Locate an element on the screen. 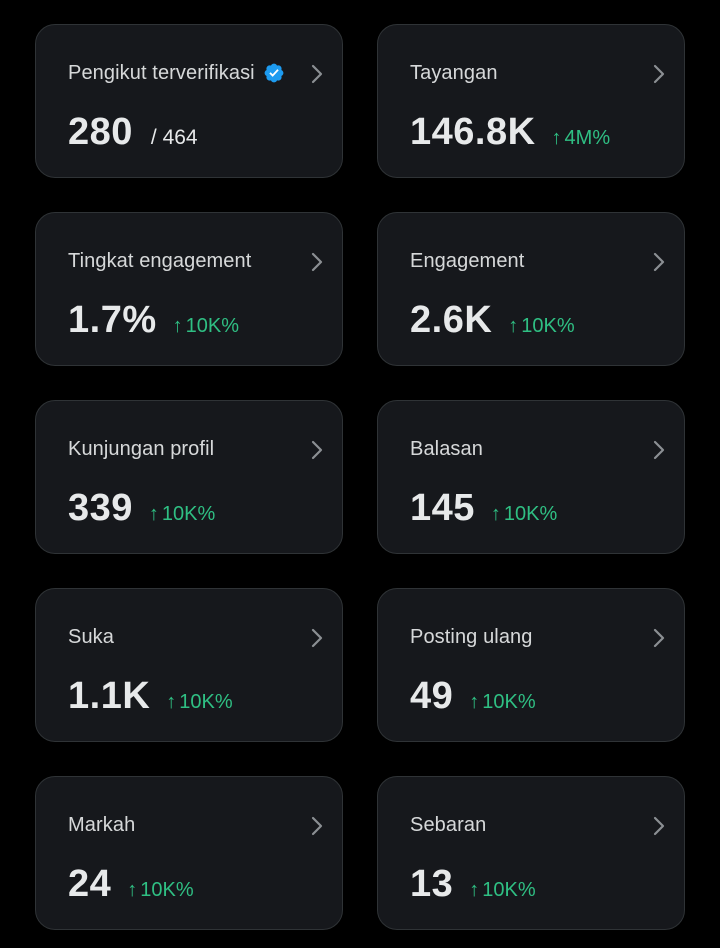 The image size is (720, 948). card-shares: Sebaran 13 ↑ 10K% is located at coordinates (531, 853).